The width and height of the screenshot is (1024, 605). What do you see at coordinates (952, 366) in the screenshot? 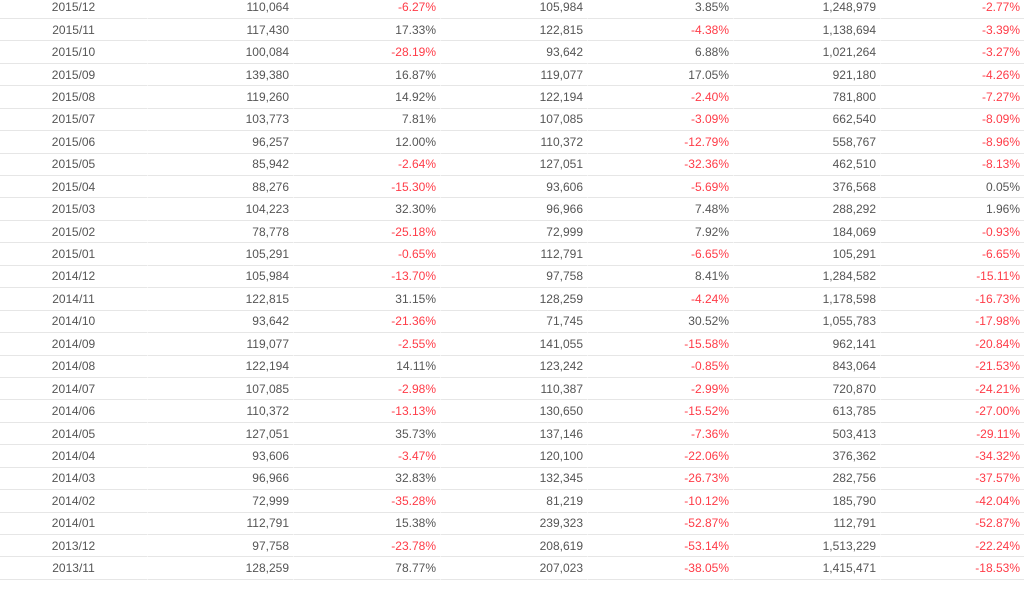
I see `cumulative-change-cell: -21.53%` at bounding box center [952, 366].